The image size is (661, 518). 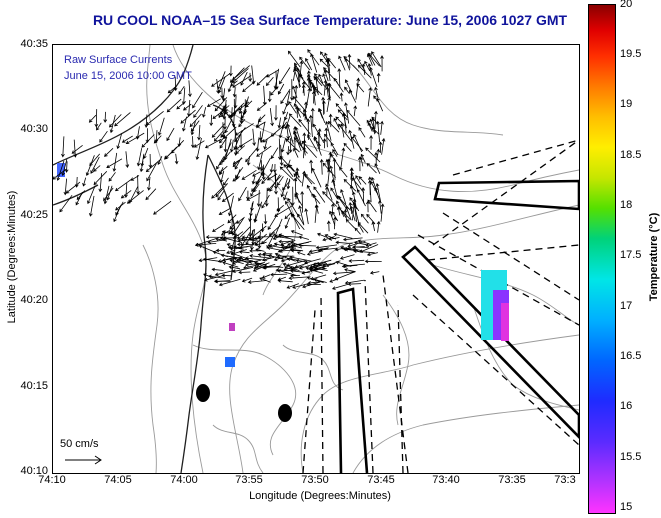 I want to click on scale-arrow, so click(x=83, y=460).